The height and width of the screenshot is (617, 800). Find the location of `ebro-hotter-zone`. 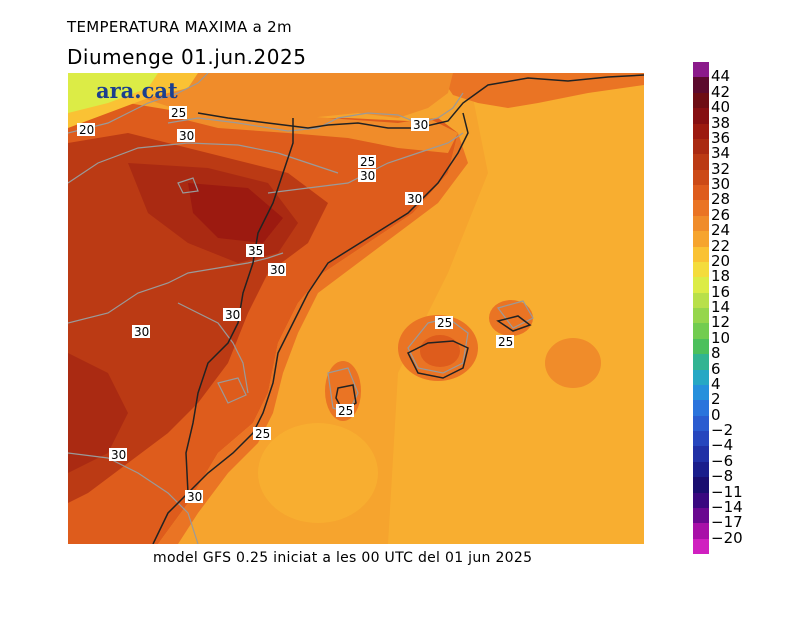

ebro-hotter-zone is located at coordinates (235, 213).